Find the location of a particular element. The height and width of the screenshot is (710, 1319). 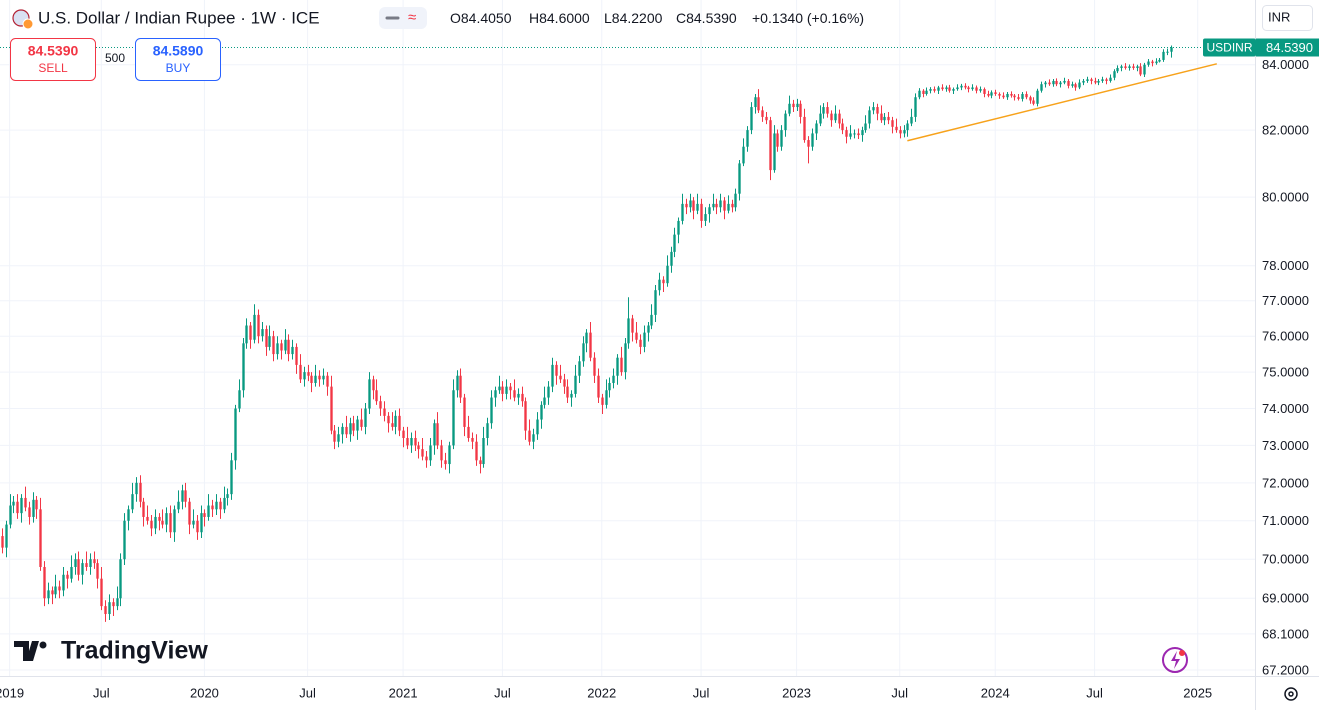

buy-box is located at coordinates (178, 59).